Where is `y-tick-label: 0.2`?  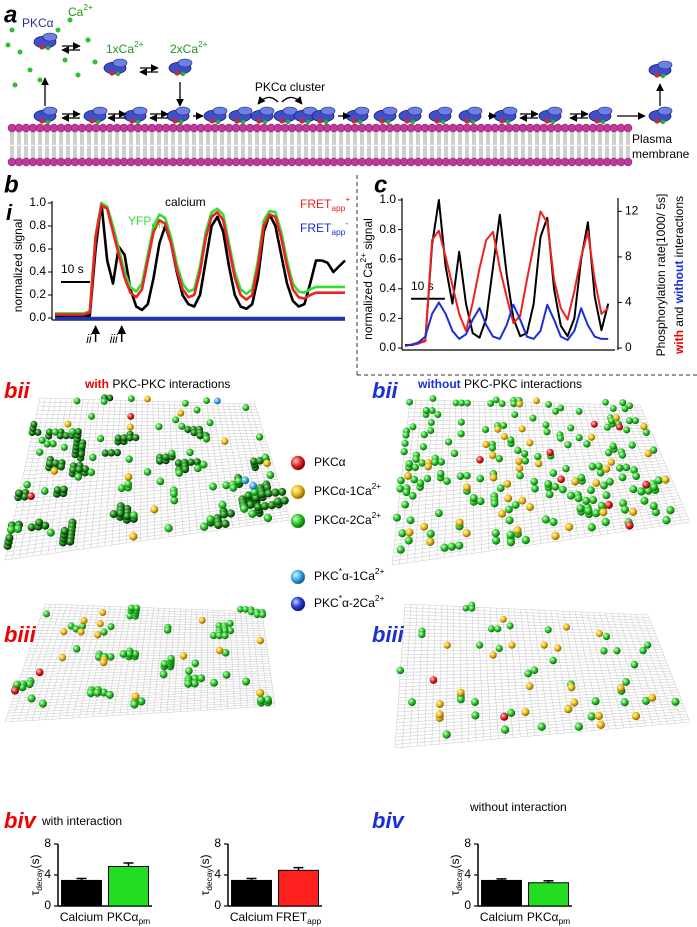 y-tick-label: 0.2 is located at coordinates (387, 318).